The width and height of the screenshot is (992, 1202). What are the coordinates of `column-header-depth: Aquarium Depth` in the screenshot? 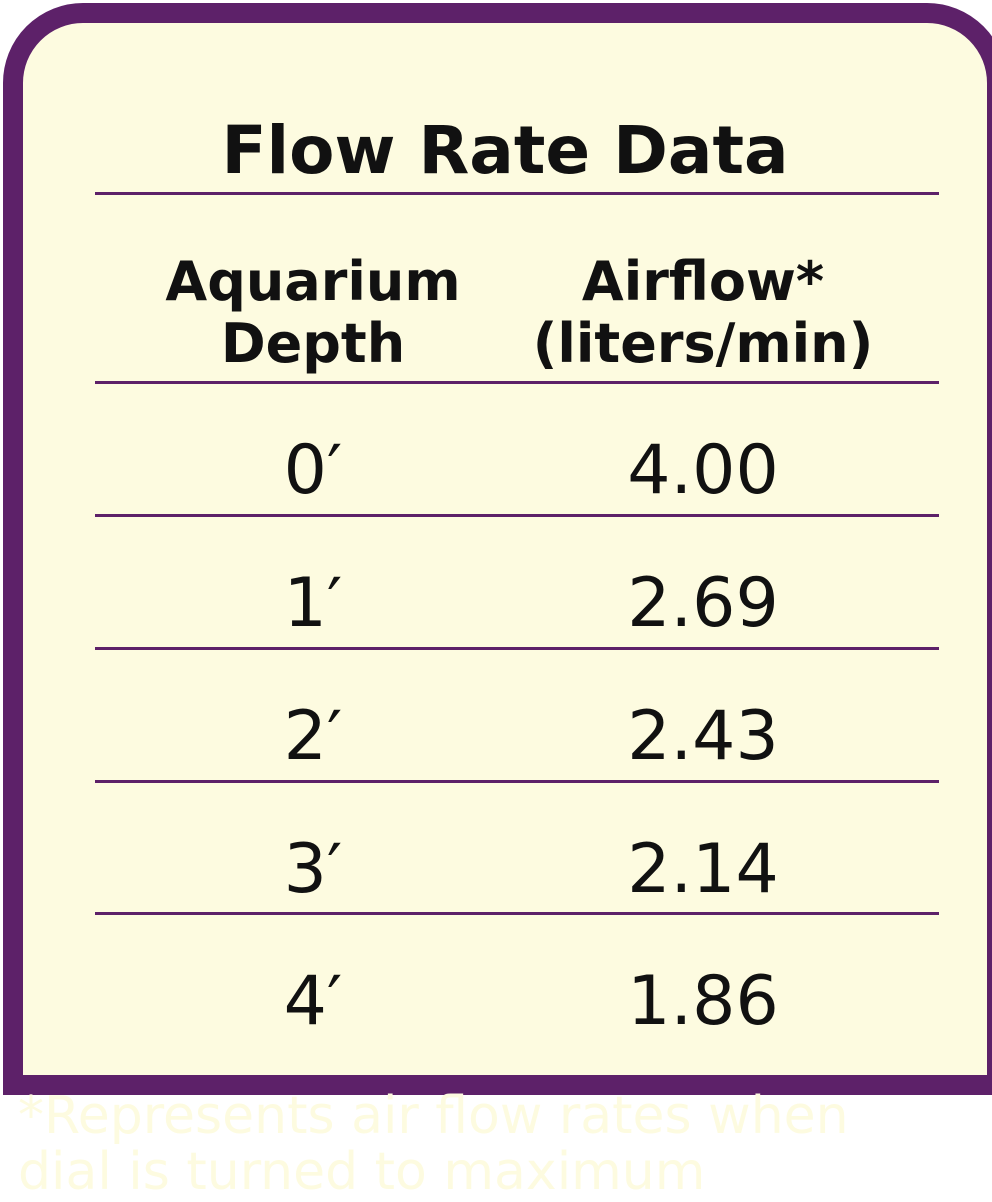 It's located at (313, 312).